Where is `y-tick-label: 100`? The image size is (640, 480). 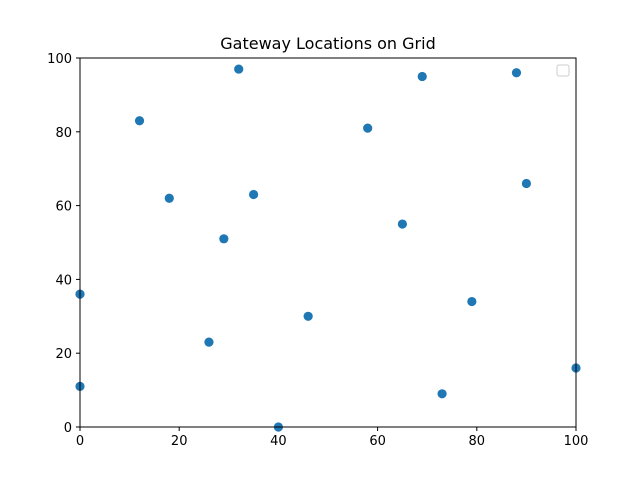 y-tick-label: 100 is located at coordinates (59, 59).